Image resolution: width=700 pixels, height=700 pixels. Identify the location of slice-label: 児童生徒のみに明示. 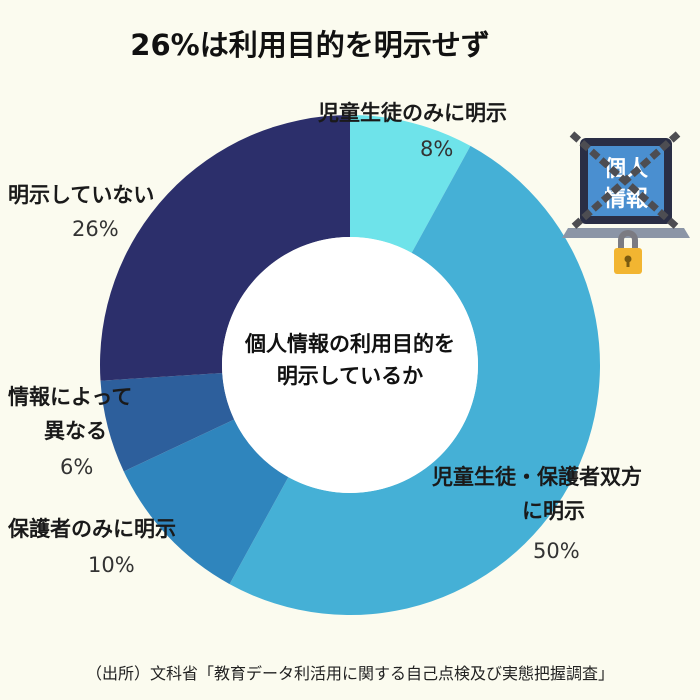
(412, 113).